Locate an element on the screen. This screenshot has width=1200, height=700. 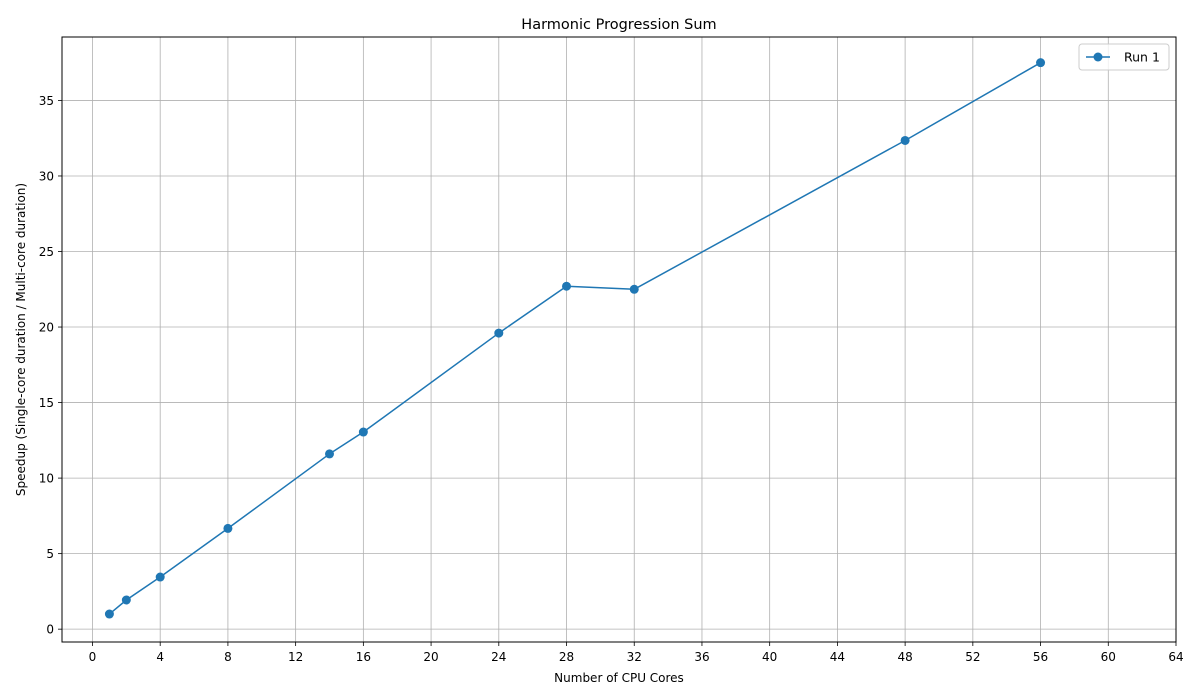
x-tick-label: 56 is located at coordinates (1040, 657).